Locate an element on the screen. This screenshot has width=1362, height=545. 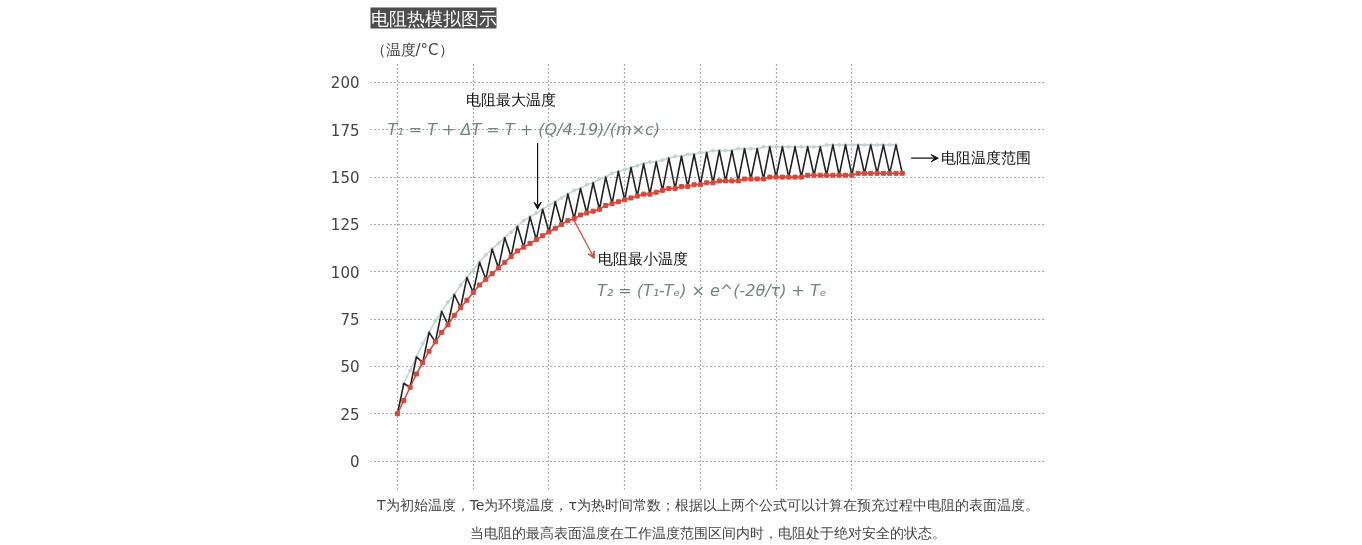
y-tick-label: 200 is located at coordinates (345, 83).